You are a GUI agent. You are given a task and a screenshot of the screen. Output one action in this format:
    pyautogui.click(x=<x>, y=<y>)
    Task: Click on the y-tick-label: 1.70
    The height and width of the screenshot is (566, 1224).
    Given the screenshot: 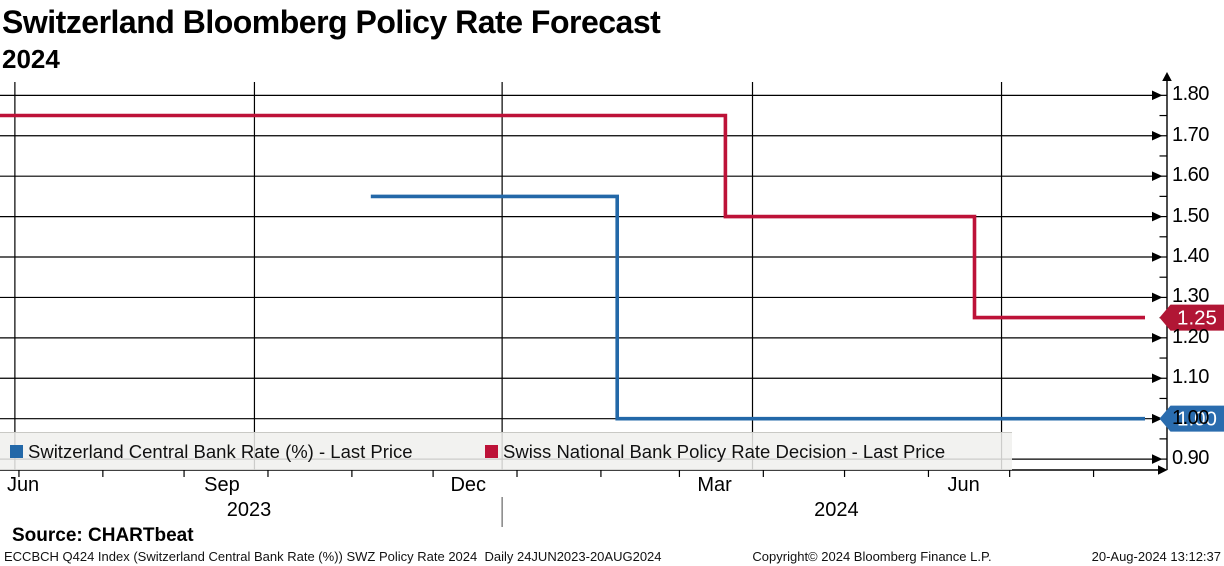 What is the action you would take?
    pyautogui.click(x=1190, y=134)
    